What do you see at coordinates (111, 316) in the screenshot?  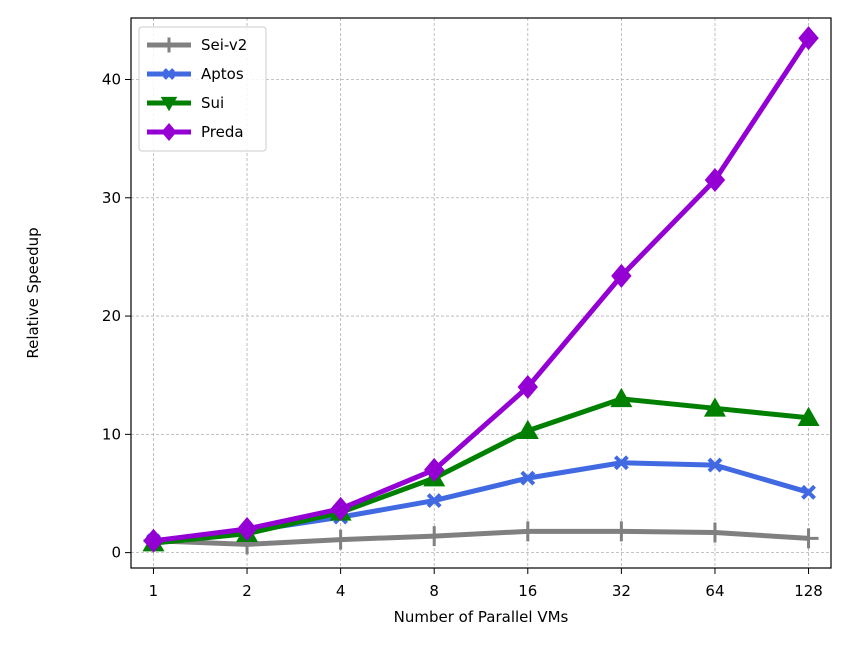 I see `y-tick-label: 20` at bounding box center [111, 316].